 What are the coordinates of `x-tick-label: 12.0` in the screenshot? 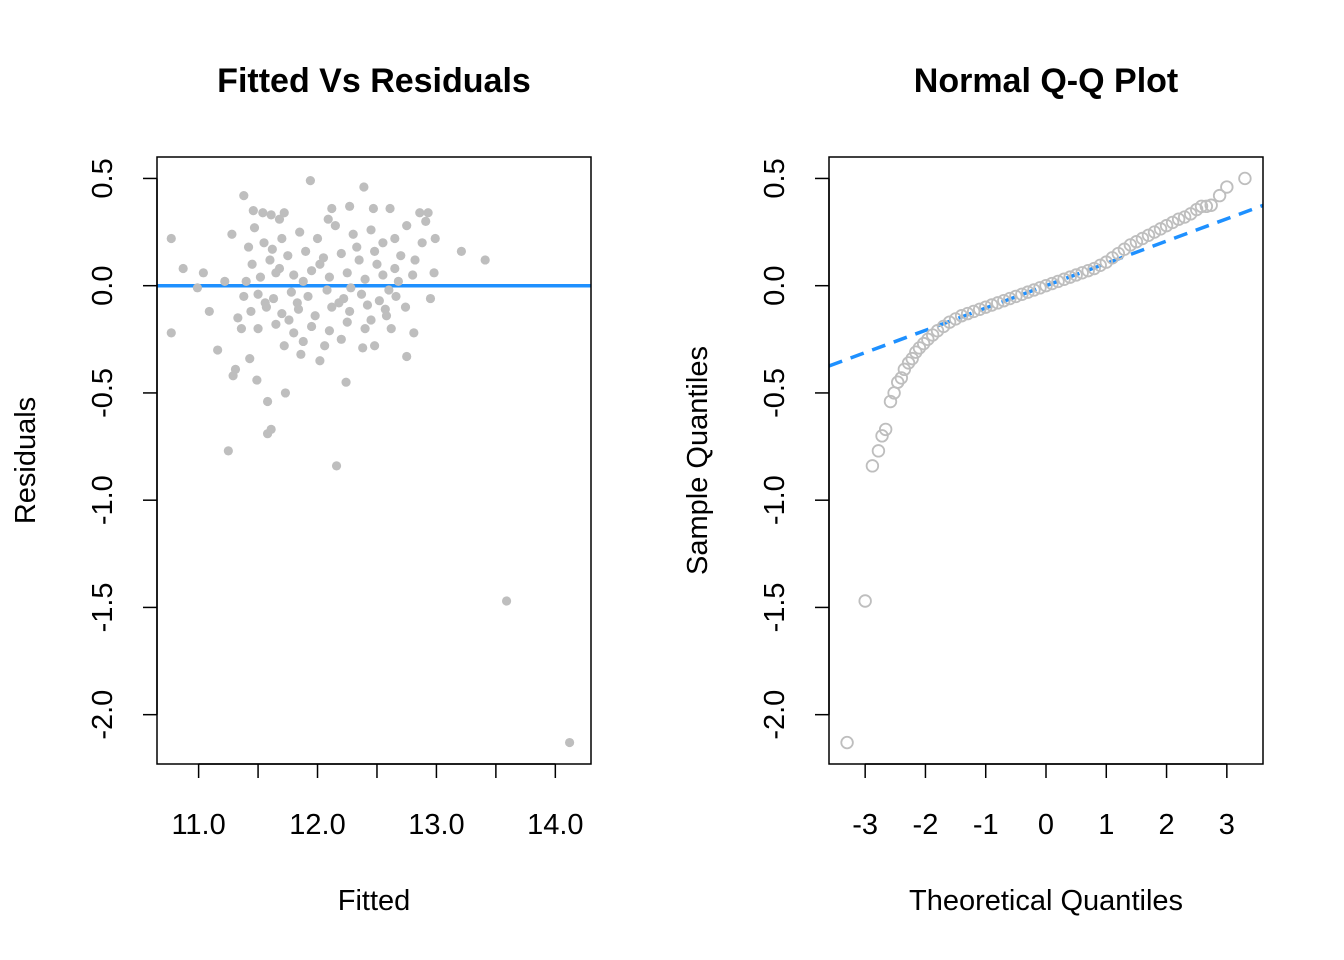 It's located at (317, 825).